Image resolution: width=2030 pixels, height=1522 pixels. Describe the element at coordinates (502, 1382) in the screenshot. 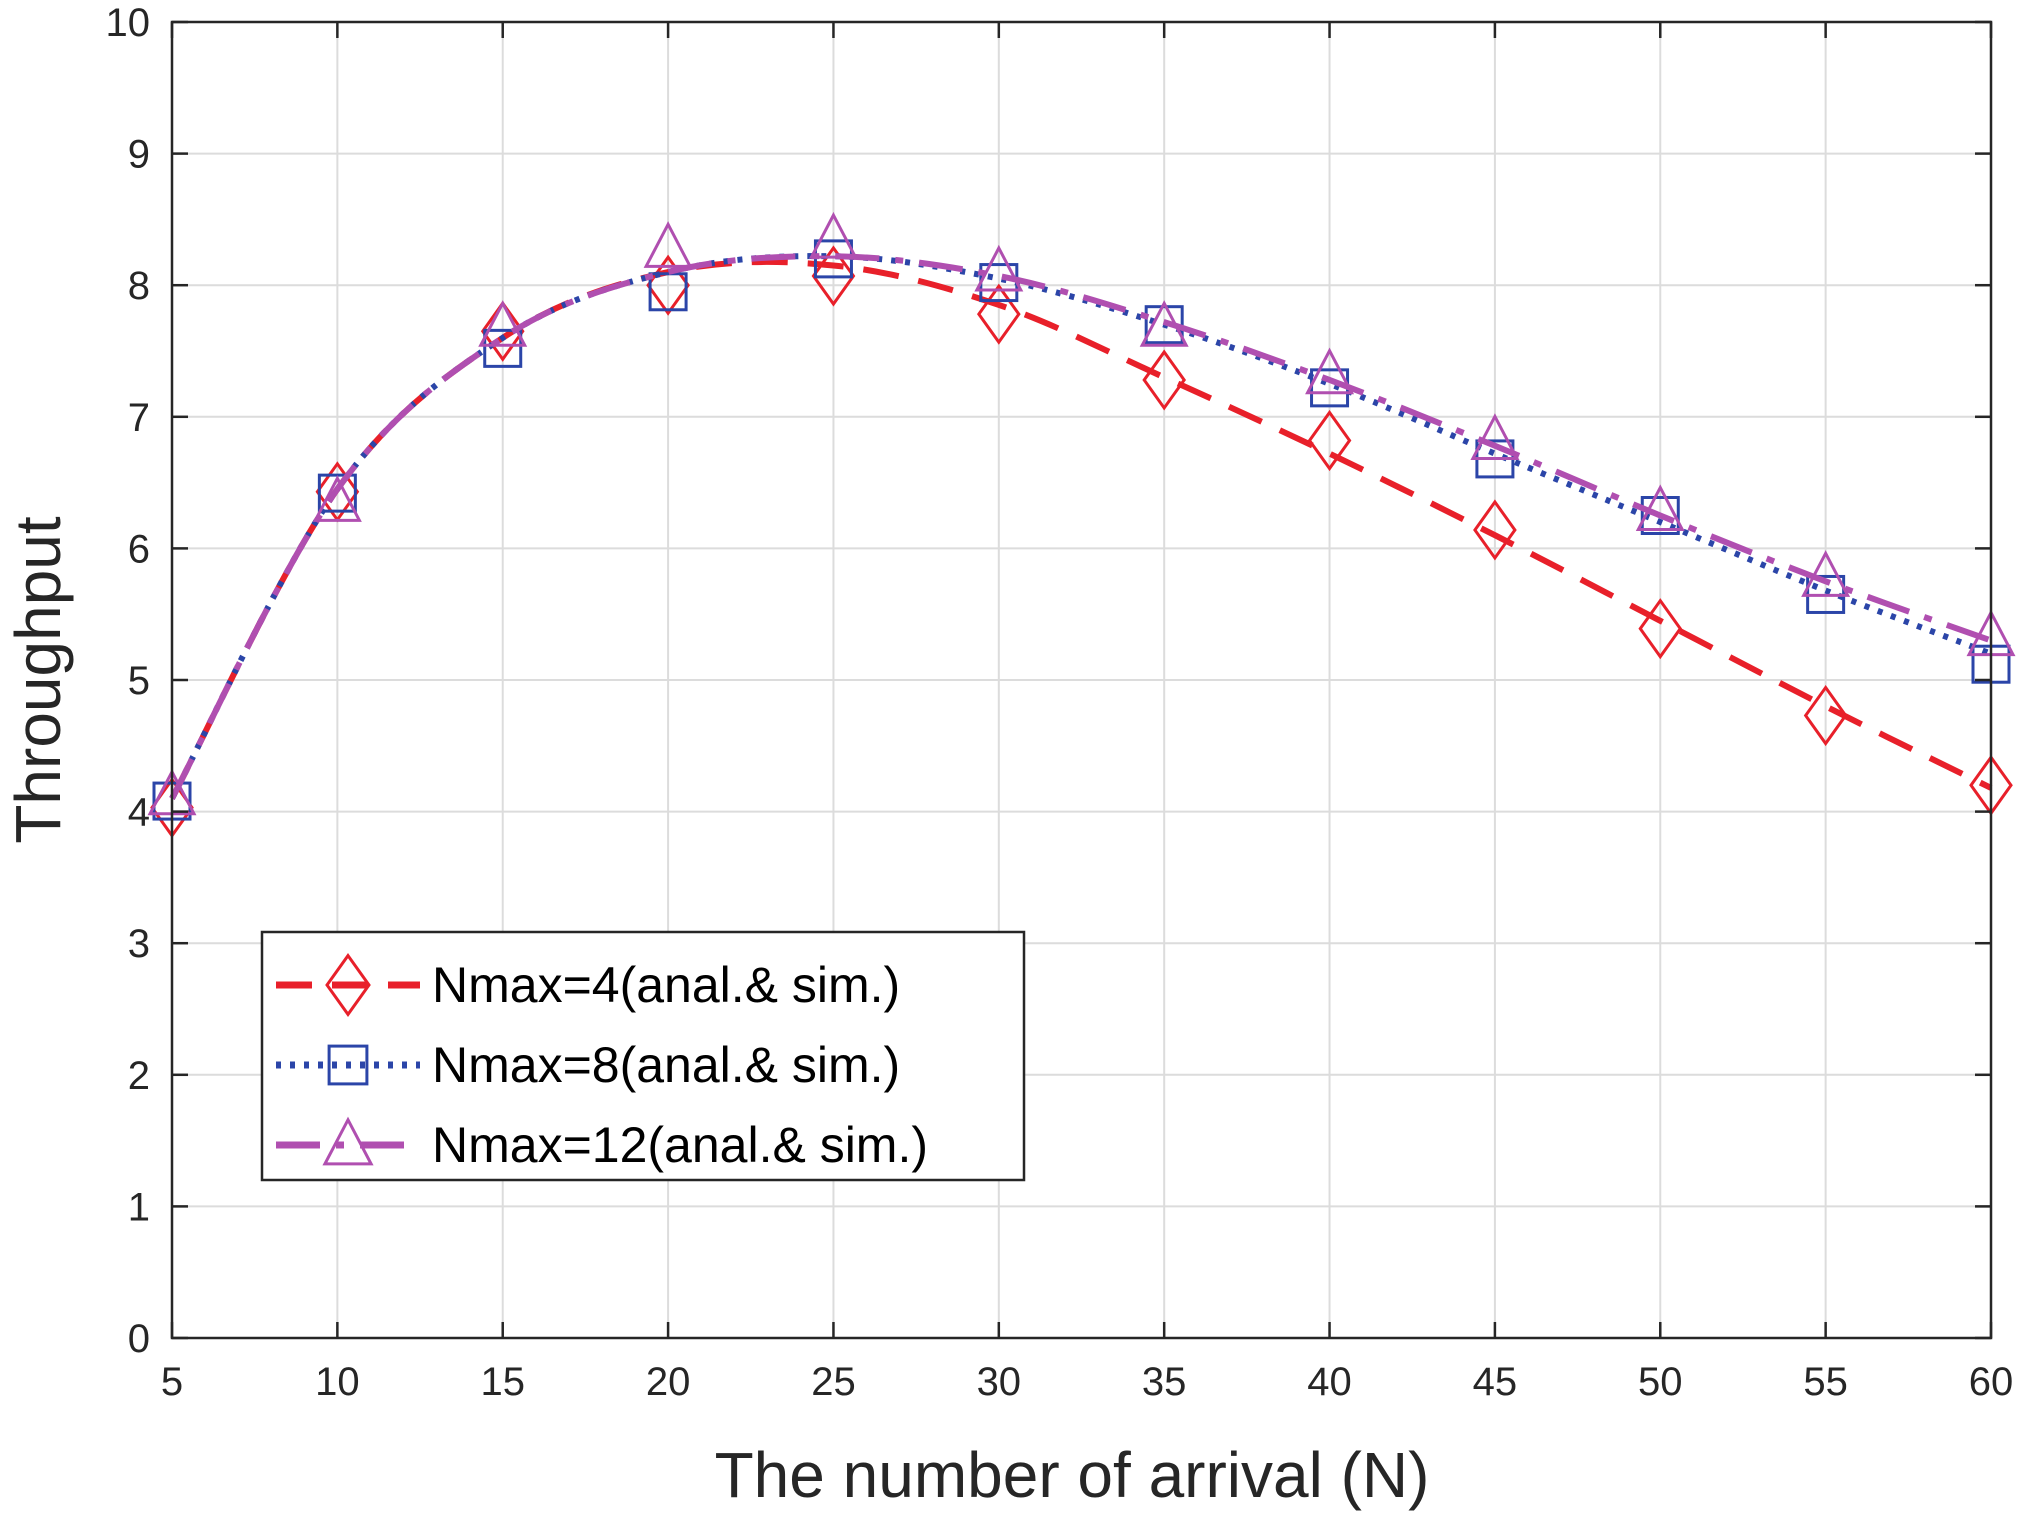

I see `x-tick-label: 15` at that location.